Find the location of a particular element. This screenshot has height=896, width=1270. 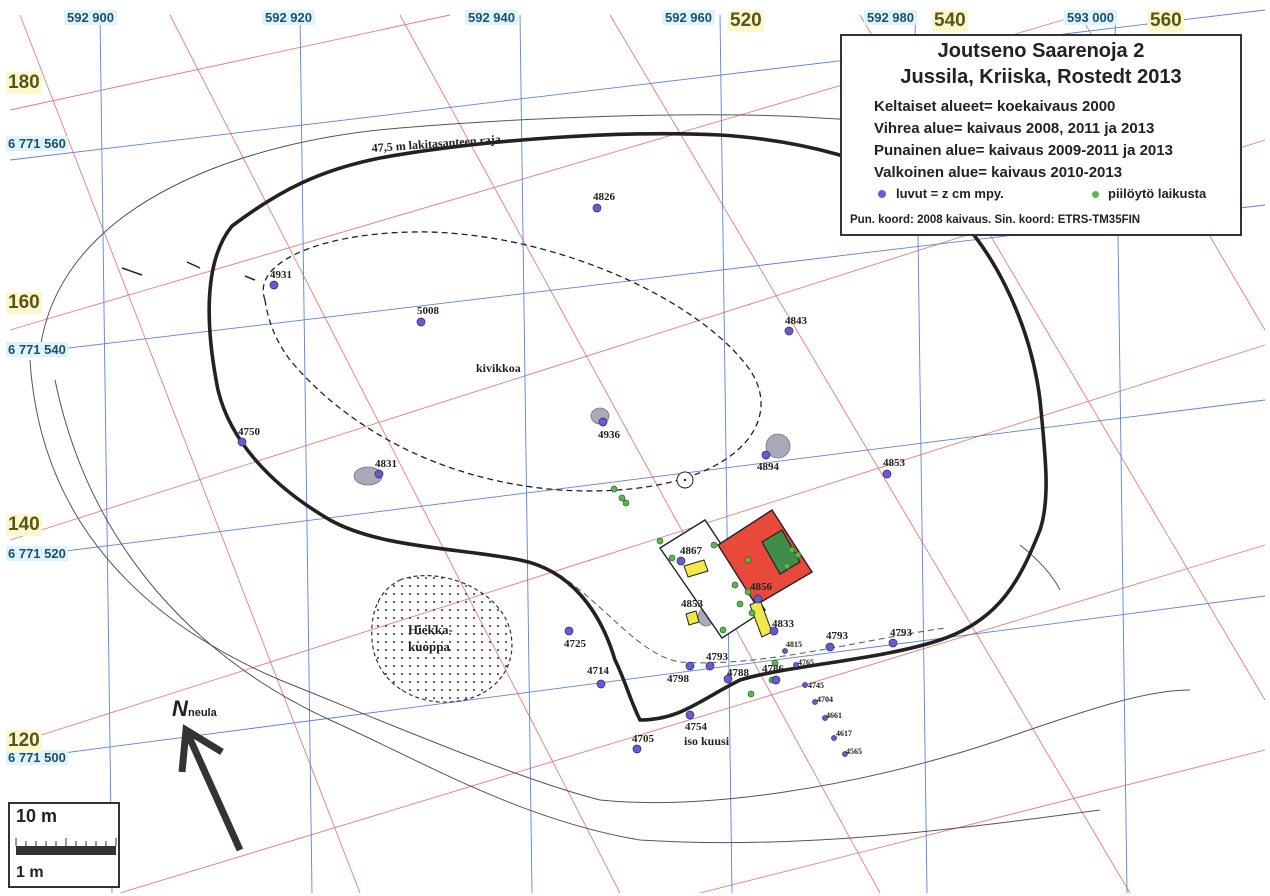

coord-left-1: 6 771 560 is located at coordinates (37, 143).